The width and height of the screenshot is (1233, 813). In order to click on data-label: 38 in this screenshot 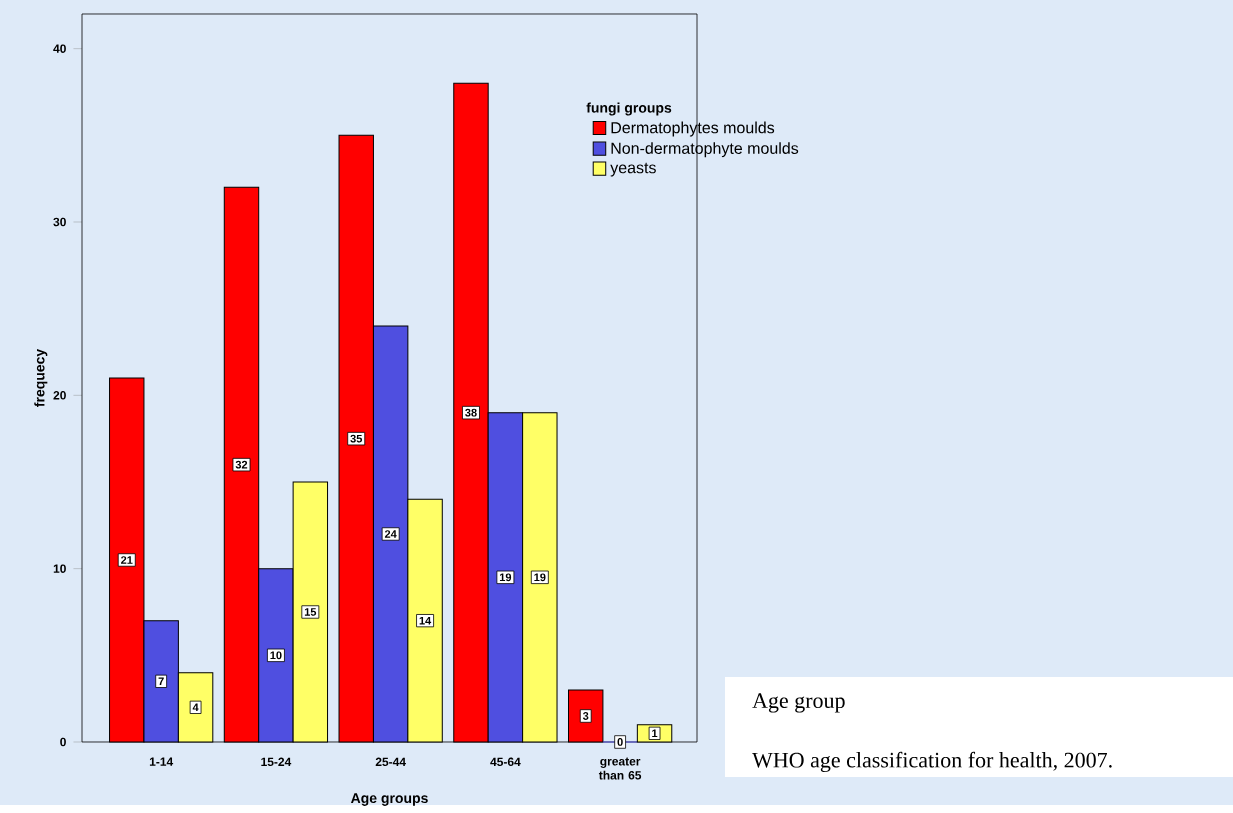, I will do `click(471, 412)`.